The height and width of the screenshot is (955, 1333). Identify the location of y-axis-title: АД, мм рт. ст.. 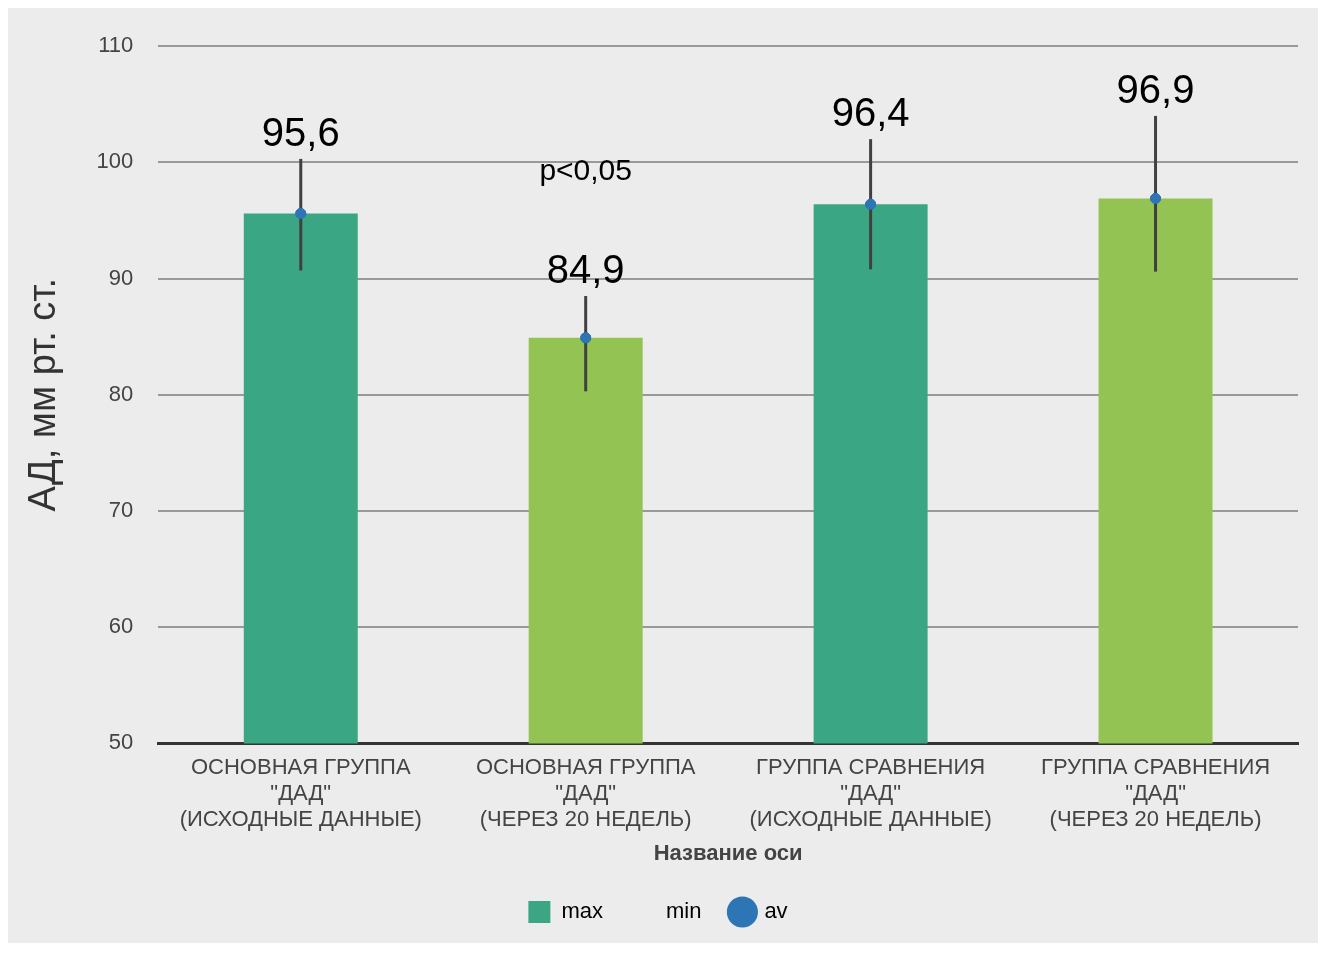
(42, 394).